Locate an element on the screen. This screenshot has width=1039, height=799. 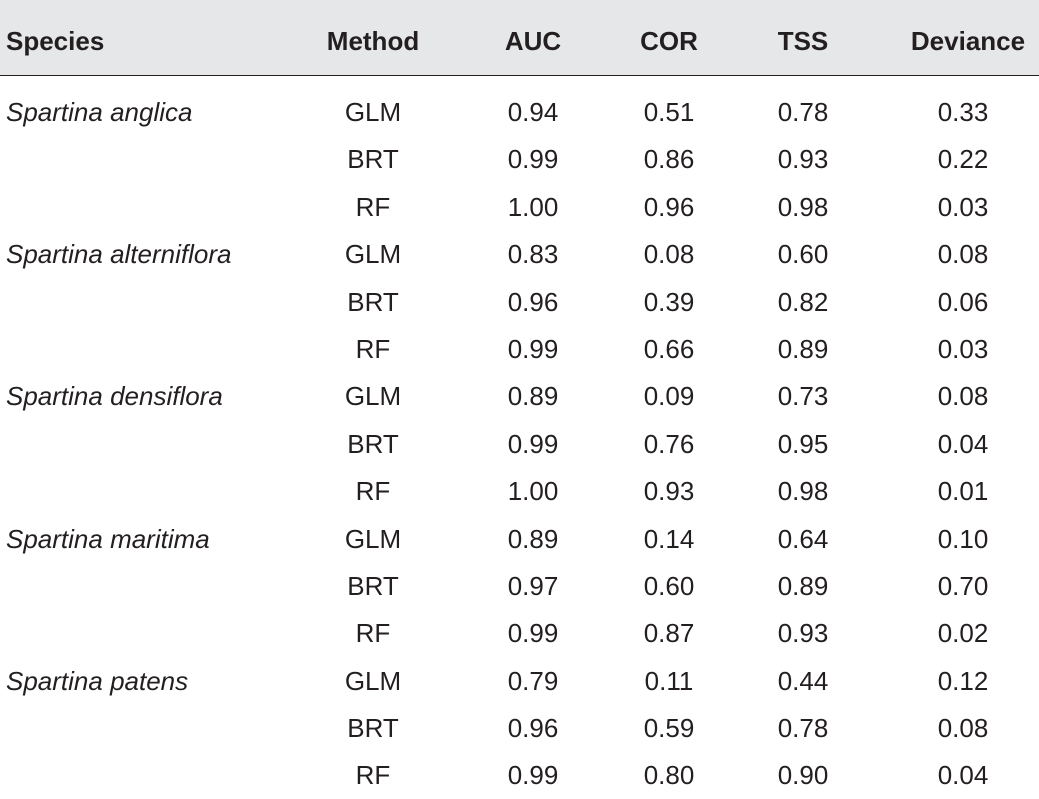
cell-species: Spartina anglica is located at coordinates (99, 112).